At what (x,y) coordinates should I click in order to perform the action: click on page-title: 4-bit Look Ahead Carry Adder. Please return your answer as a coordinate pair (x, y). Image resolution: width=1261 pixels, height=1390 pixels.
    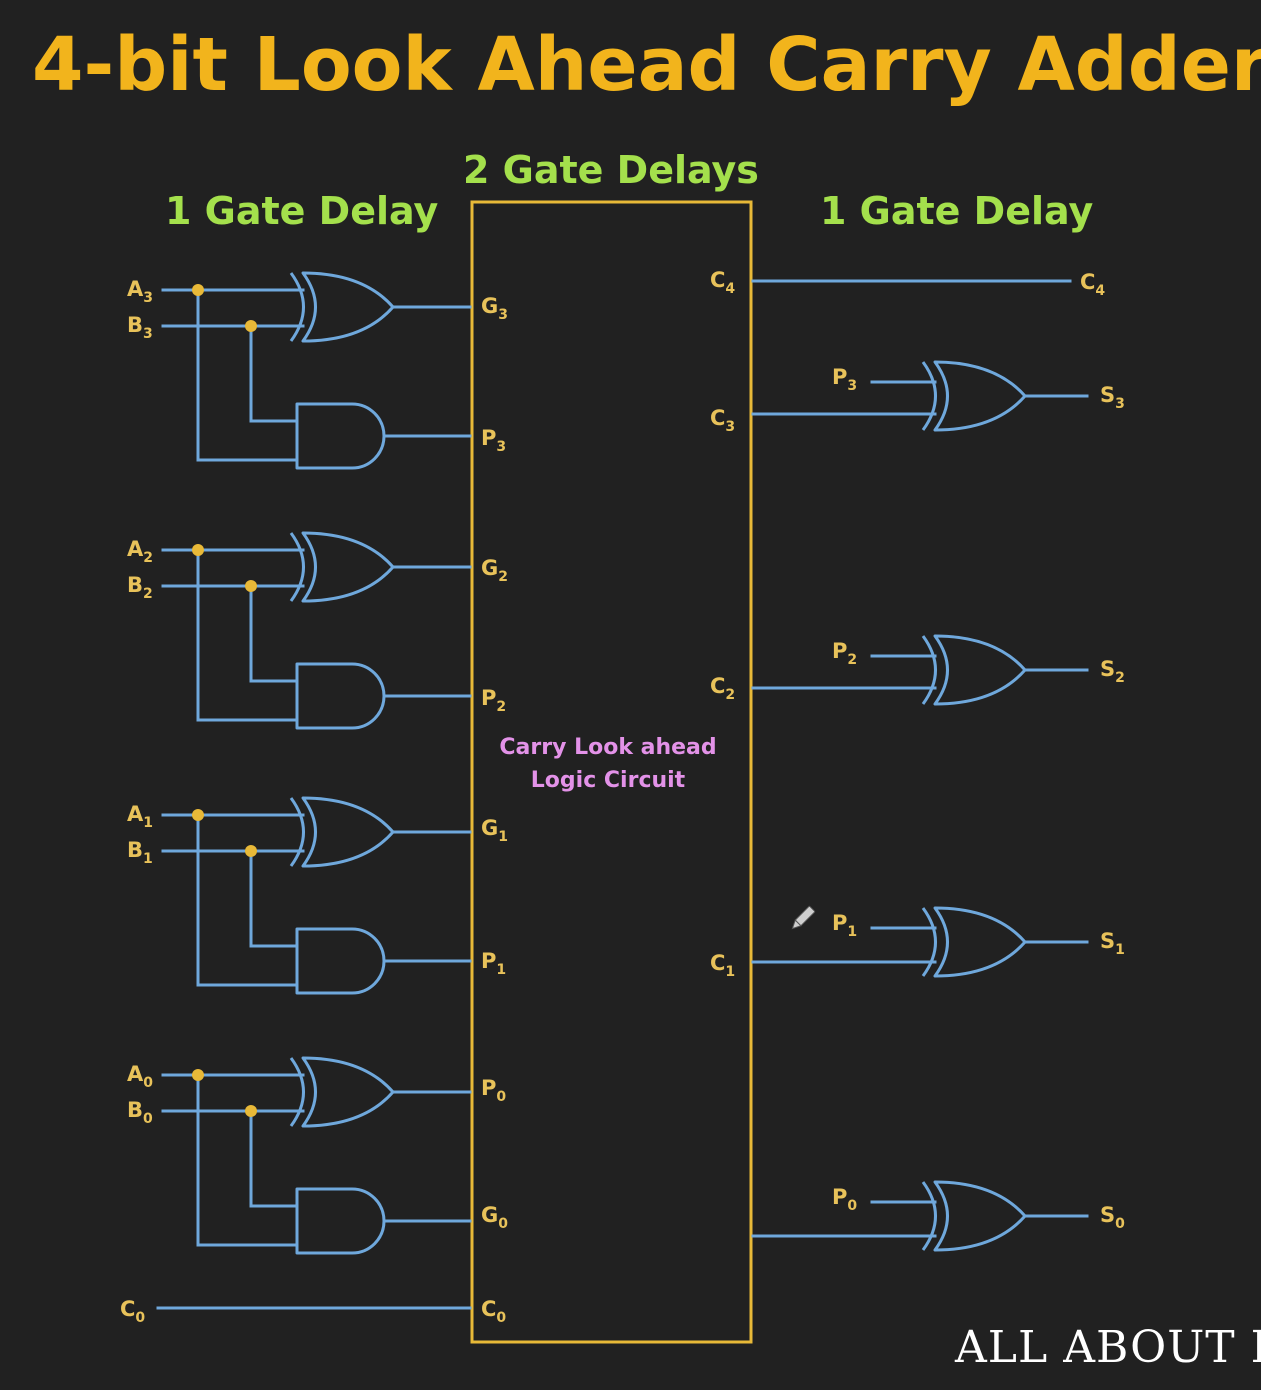
    Looking at the image, I should click on (646, 65).